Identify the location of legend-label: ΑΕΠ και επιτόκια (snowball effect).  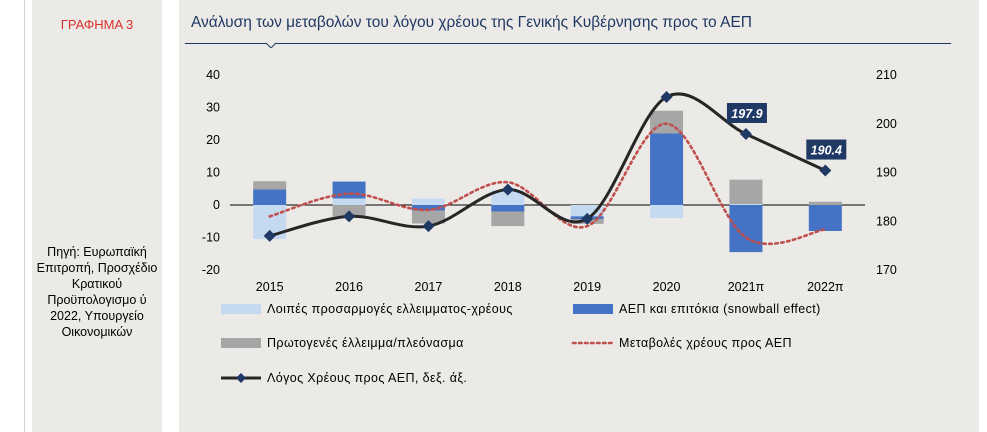
(720, 309).